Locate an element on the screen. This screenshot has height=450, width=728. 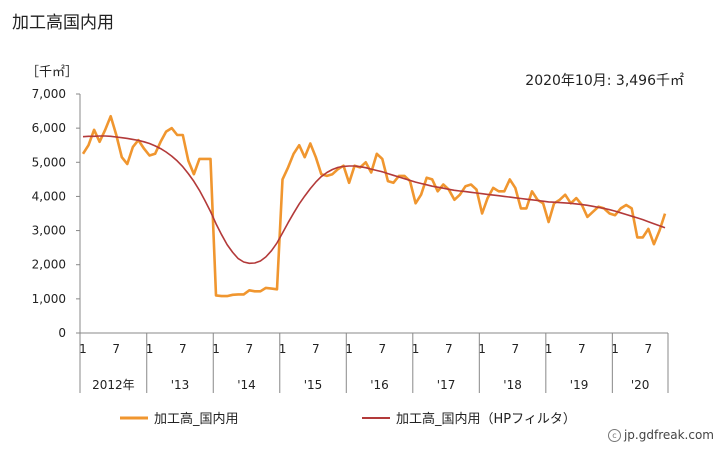
y-tick-label: 7,000 is located at coordinates (49, 94).